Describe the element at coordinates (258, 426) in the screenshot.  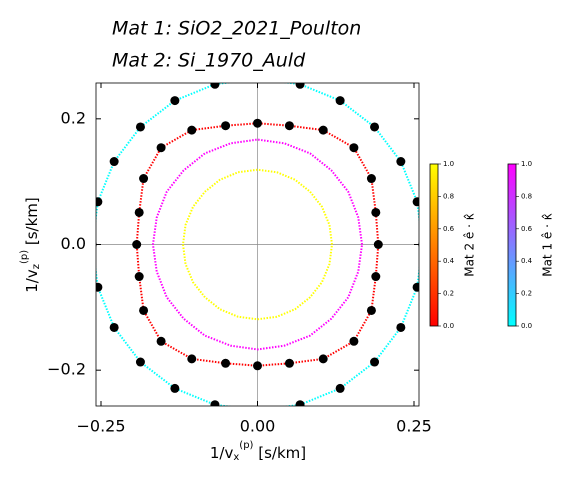
I see `x-tick-label: 0.00` at that location.